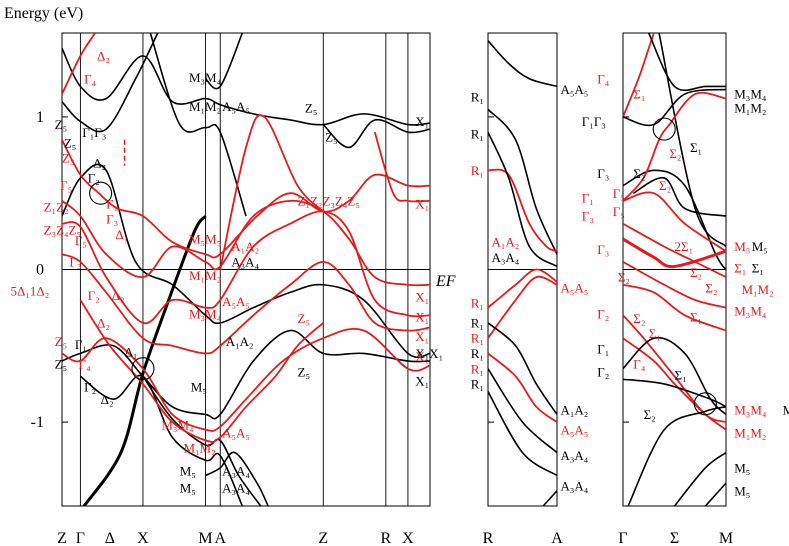 The height and width of the screenshot is (546, 789). I want to click on irrep-label: 5Δ₁1Δ₂, so click(29, 290).